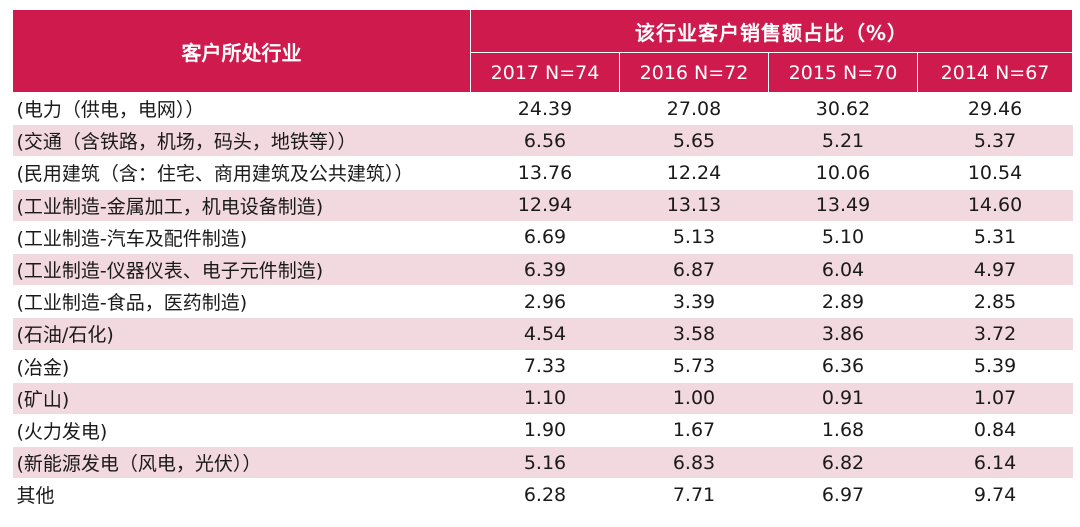 The width and height of the screenshot is (1080, 527). I want to click on share-value-cell: 5.65, so click(694, 141).